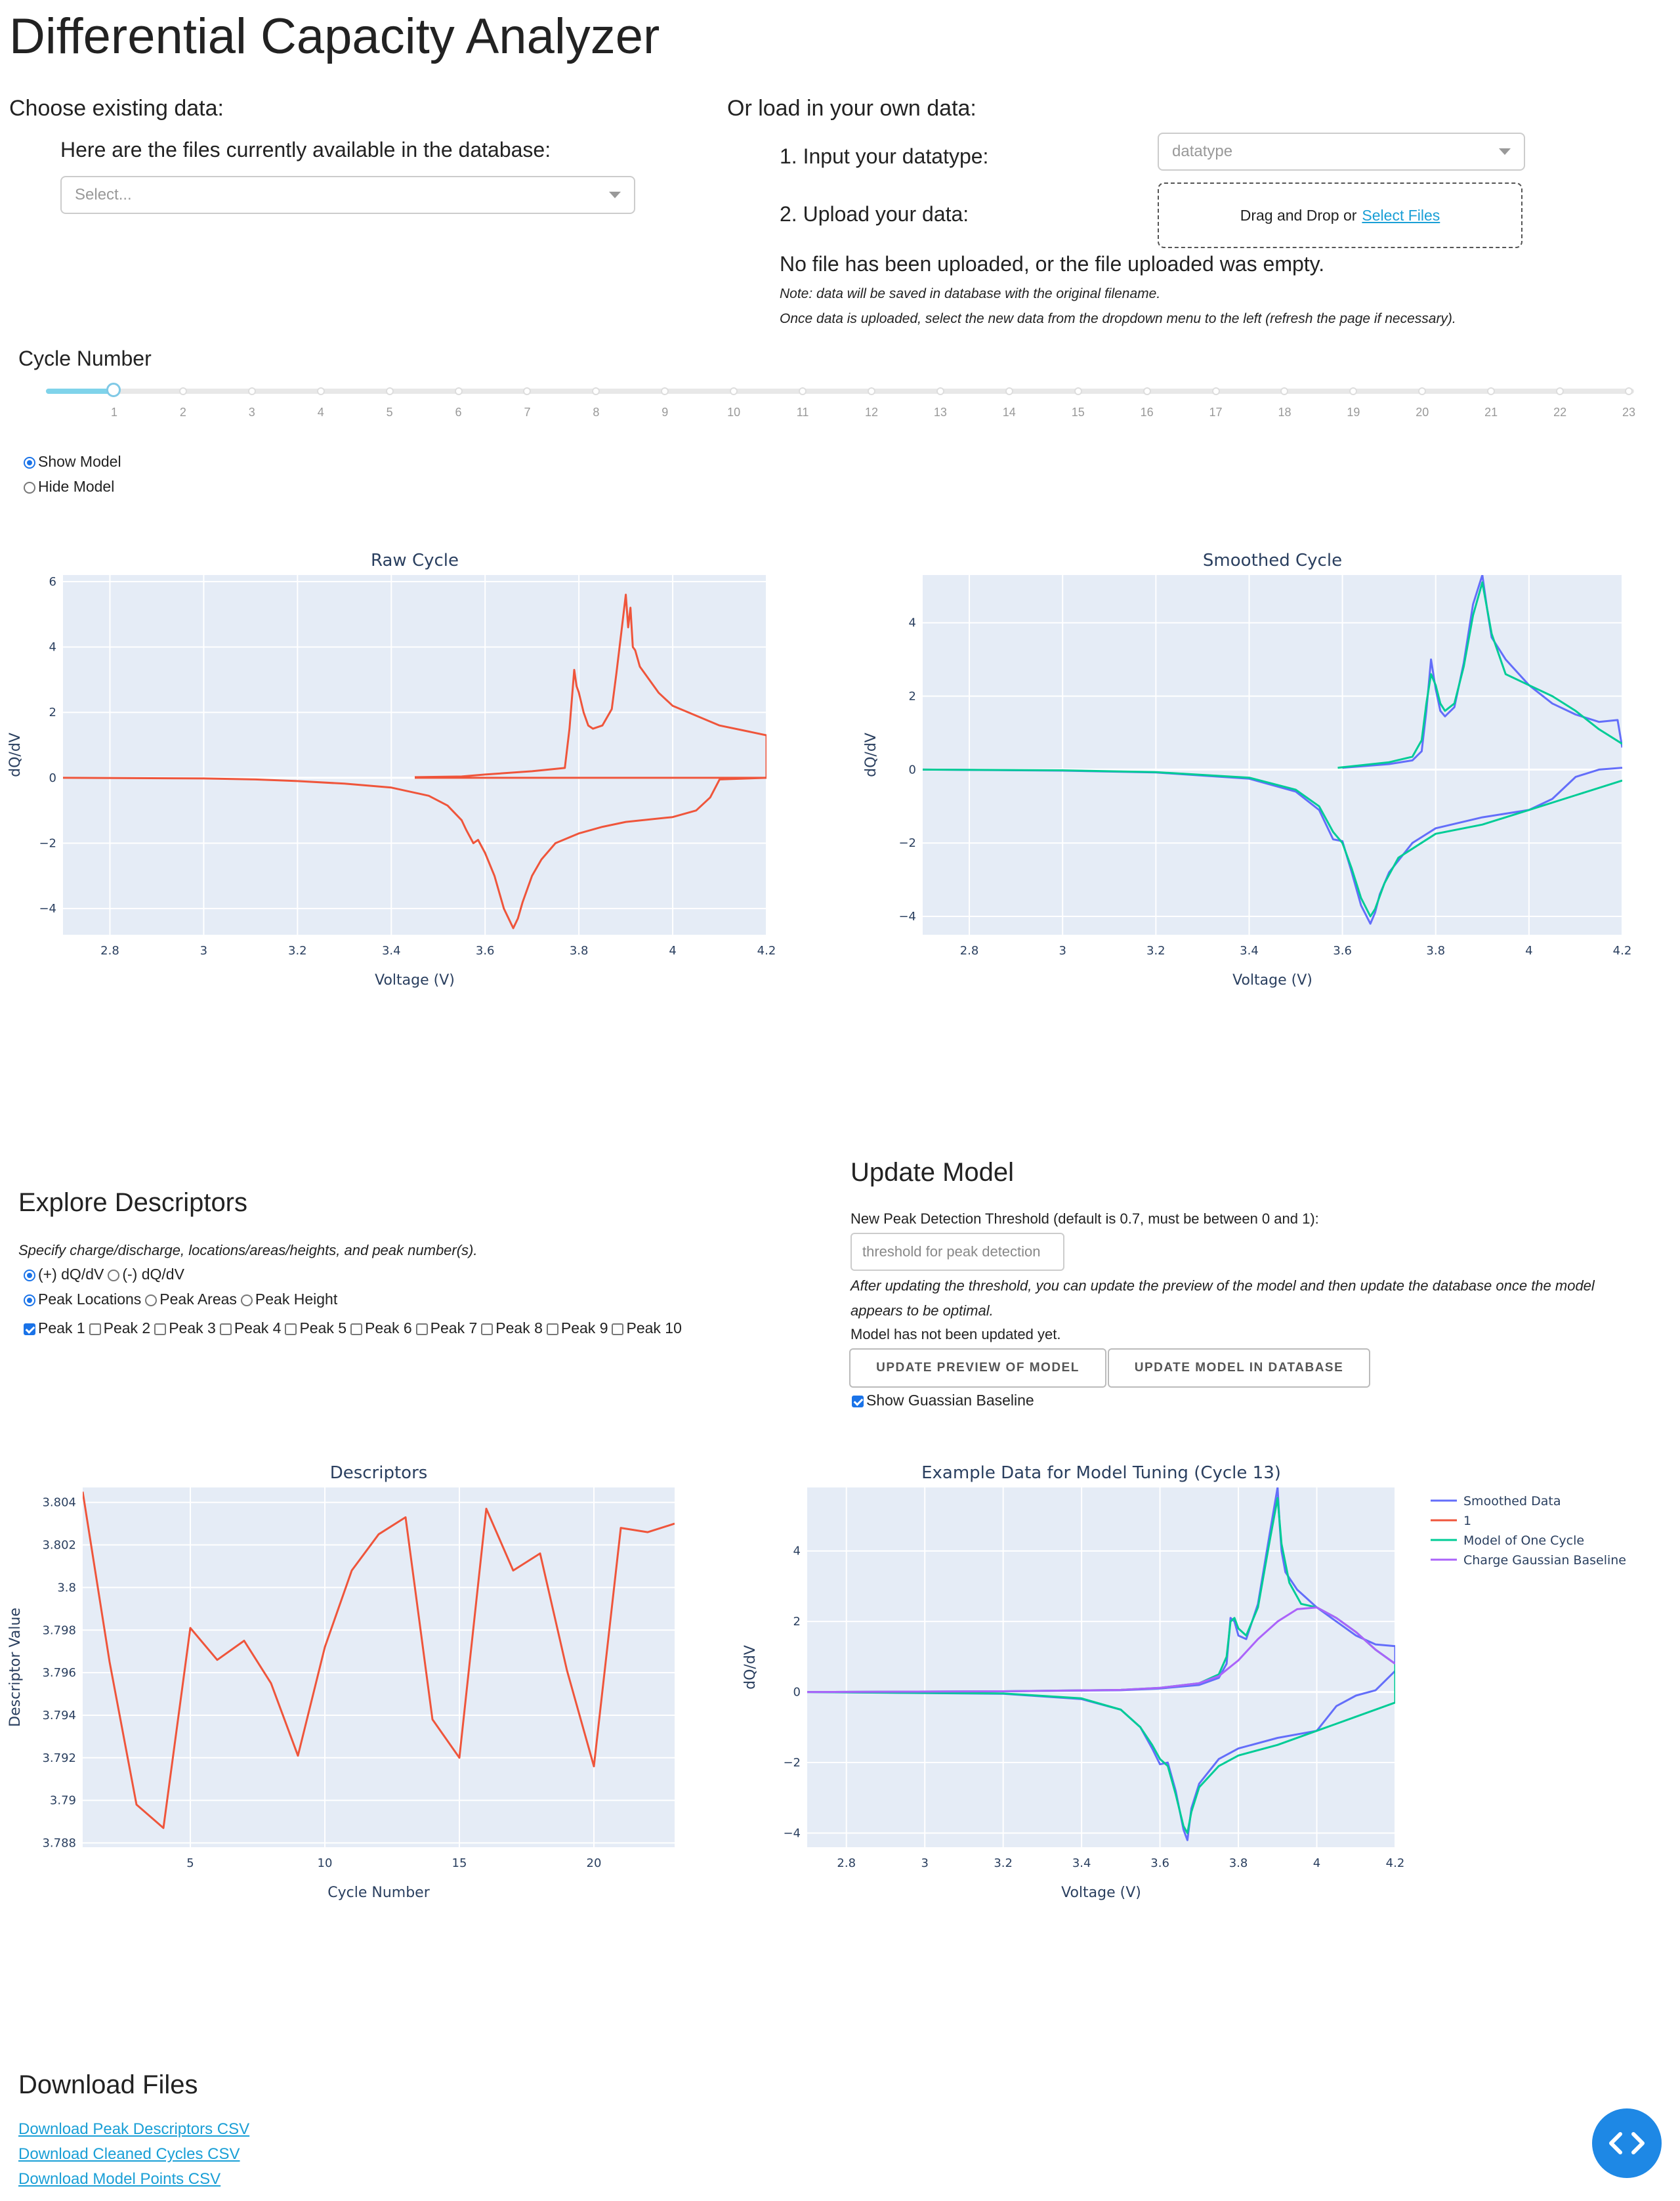 This screenshot has width=1680, height=2201. What do you see at coordinates (1544, 1561) in the screenshot?
I see `legend-label: Charge Gaussian Baseline` at bounding box center [1544, 1561].